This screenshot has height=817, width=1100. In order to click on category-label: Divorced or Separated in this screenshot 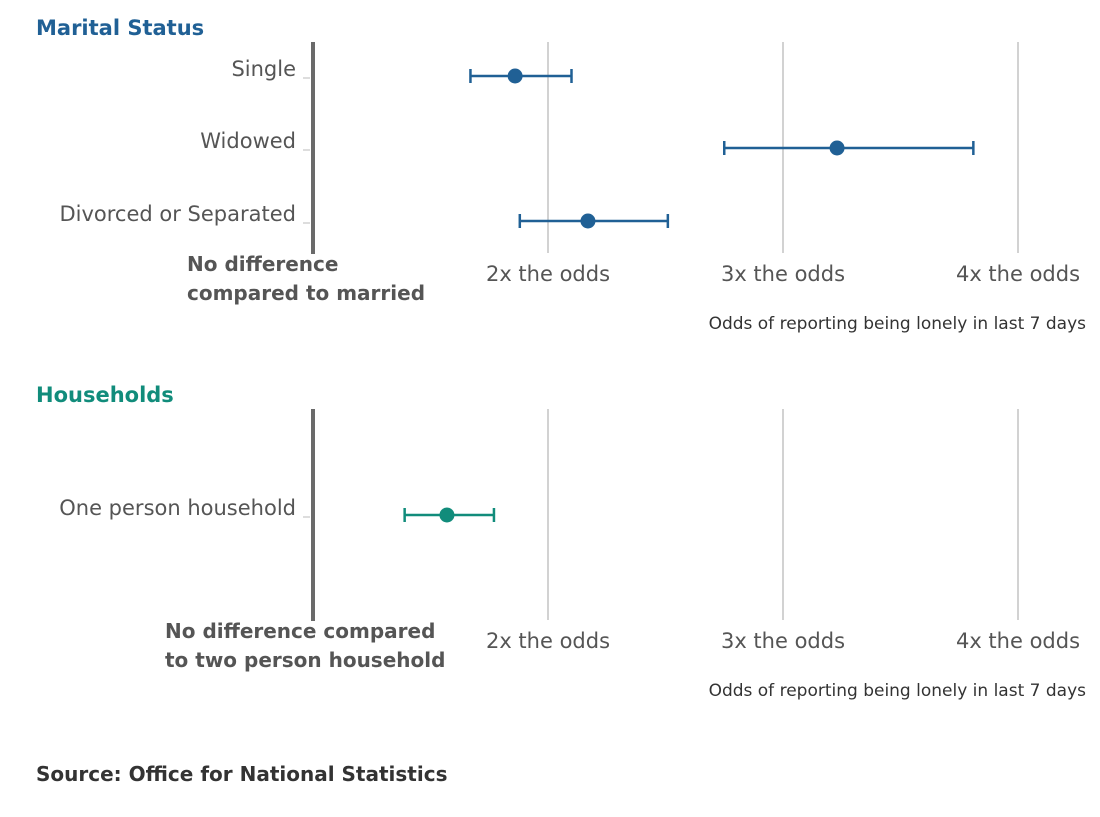, I will do `click(177, 214)`.